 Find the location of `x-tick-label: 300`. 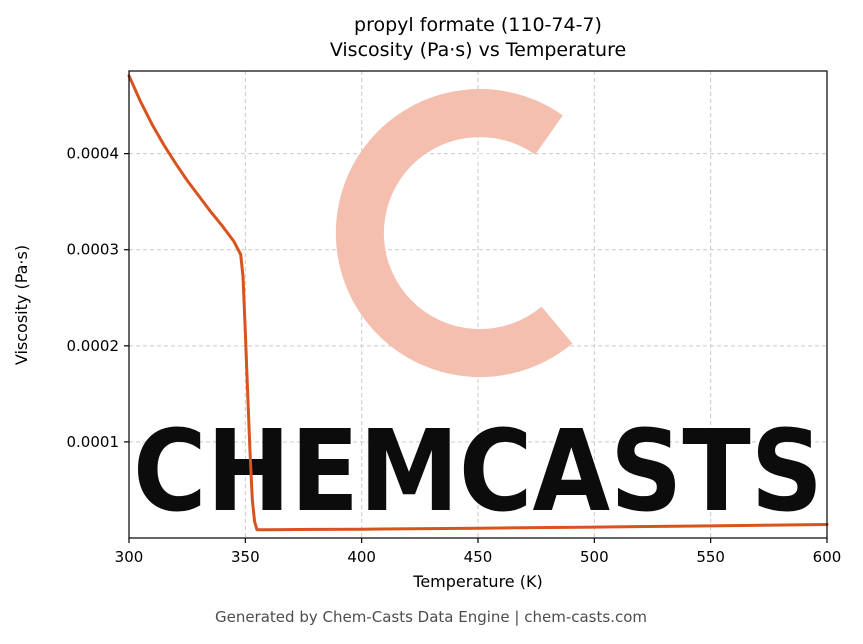

x-tick-label: 300 is located at coordinates (129, 557).